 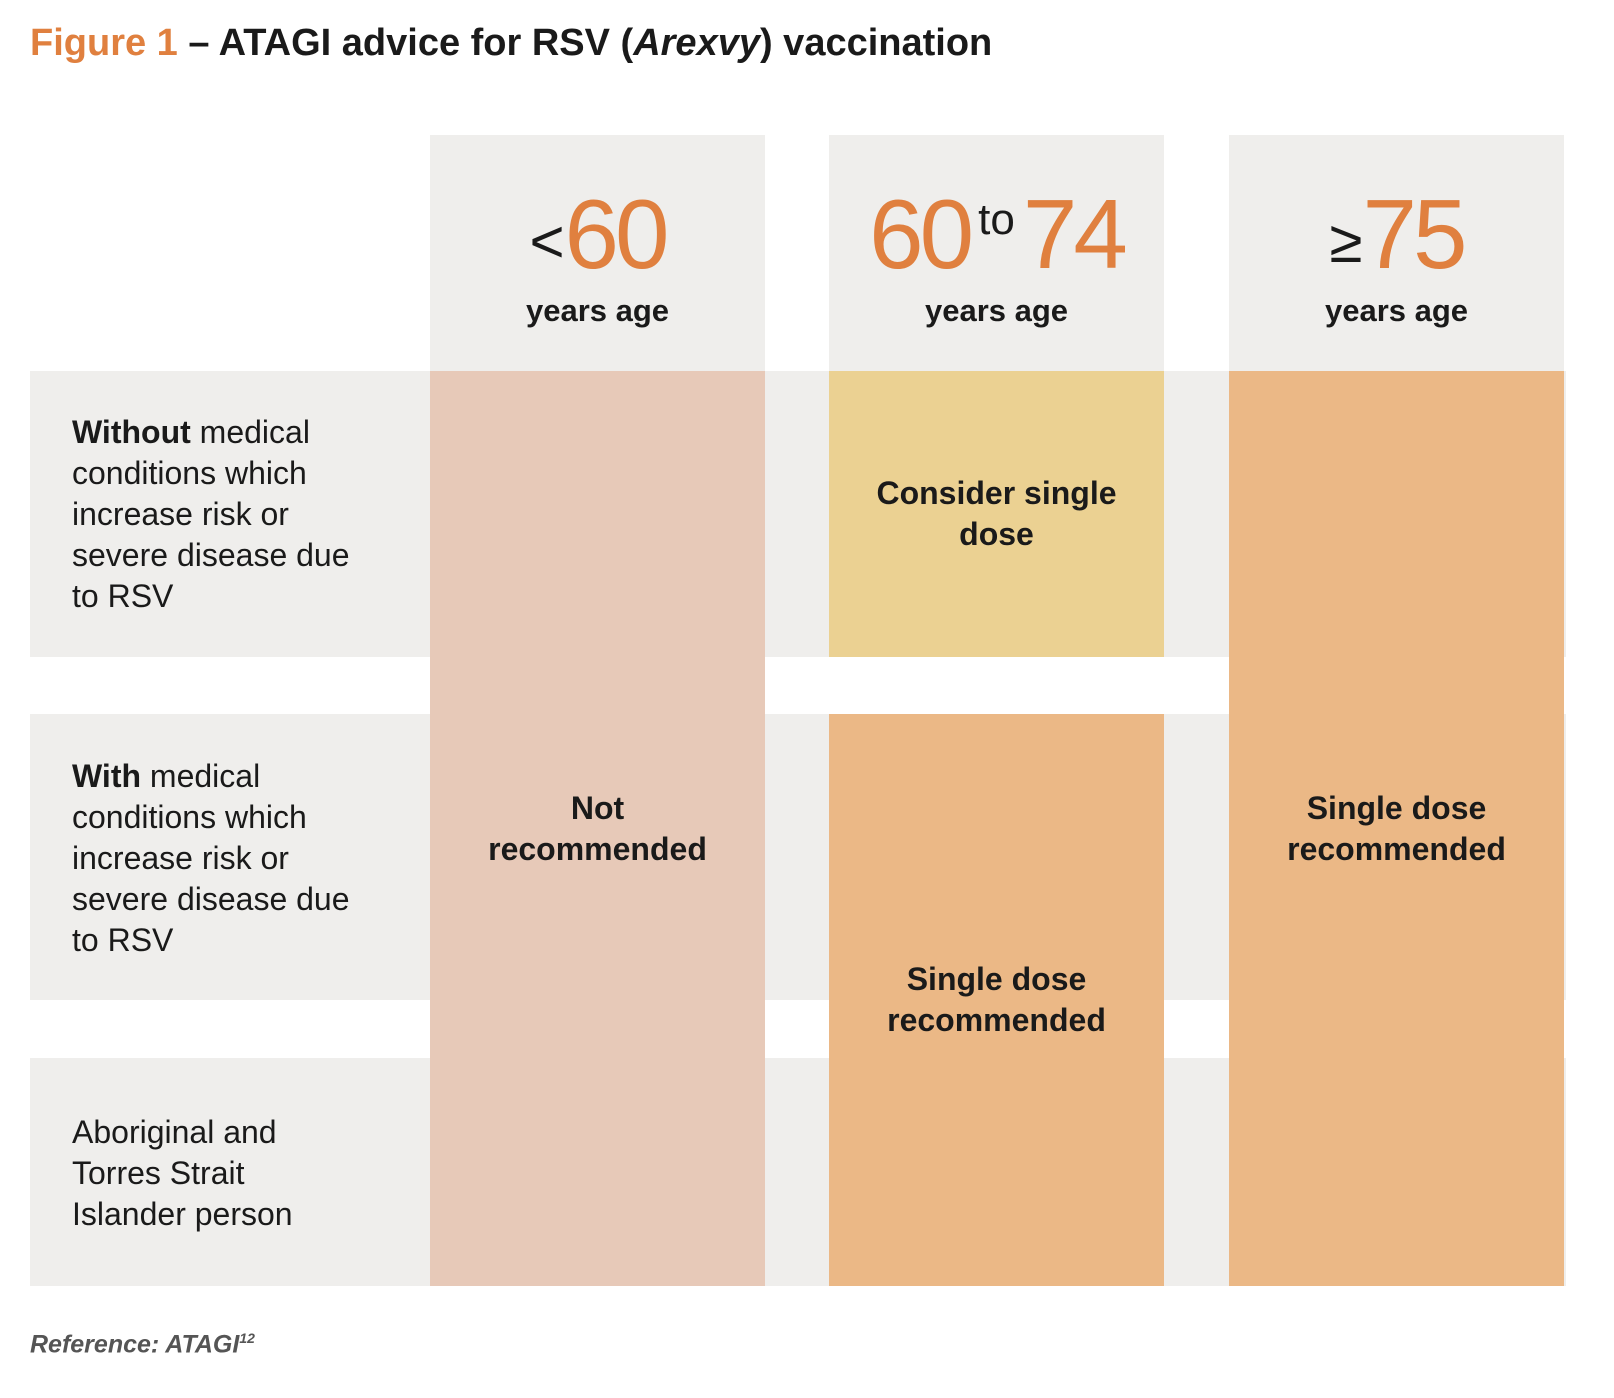 I want to click on age-value: 75, so click(x=1414, y=234).